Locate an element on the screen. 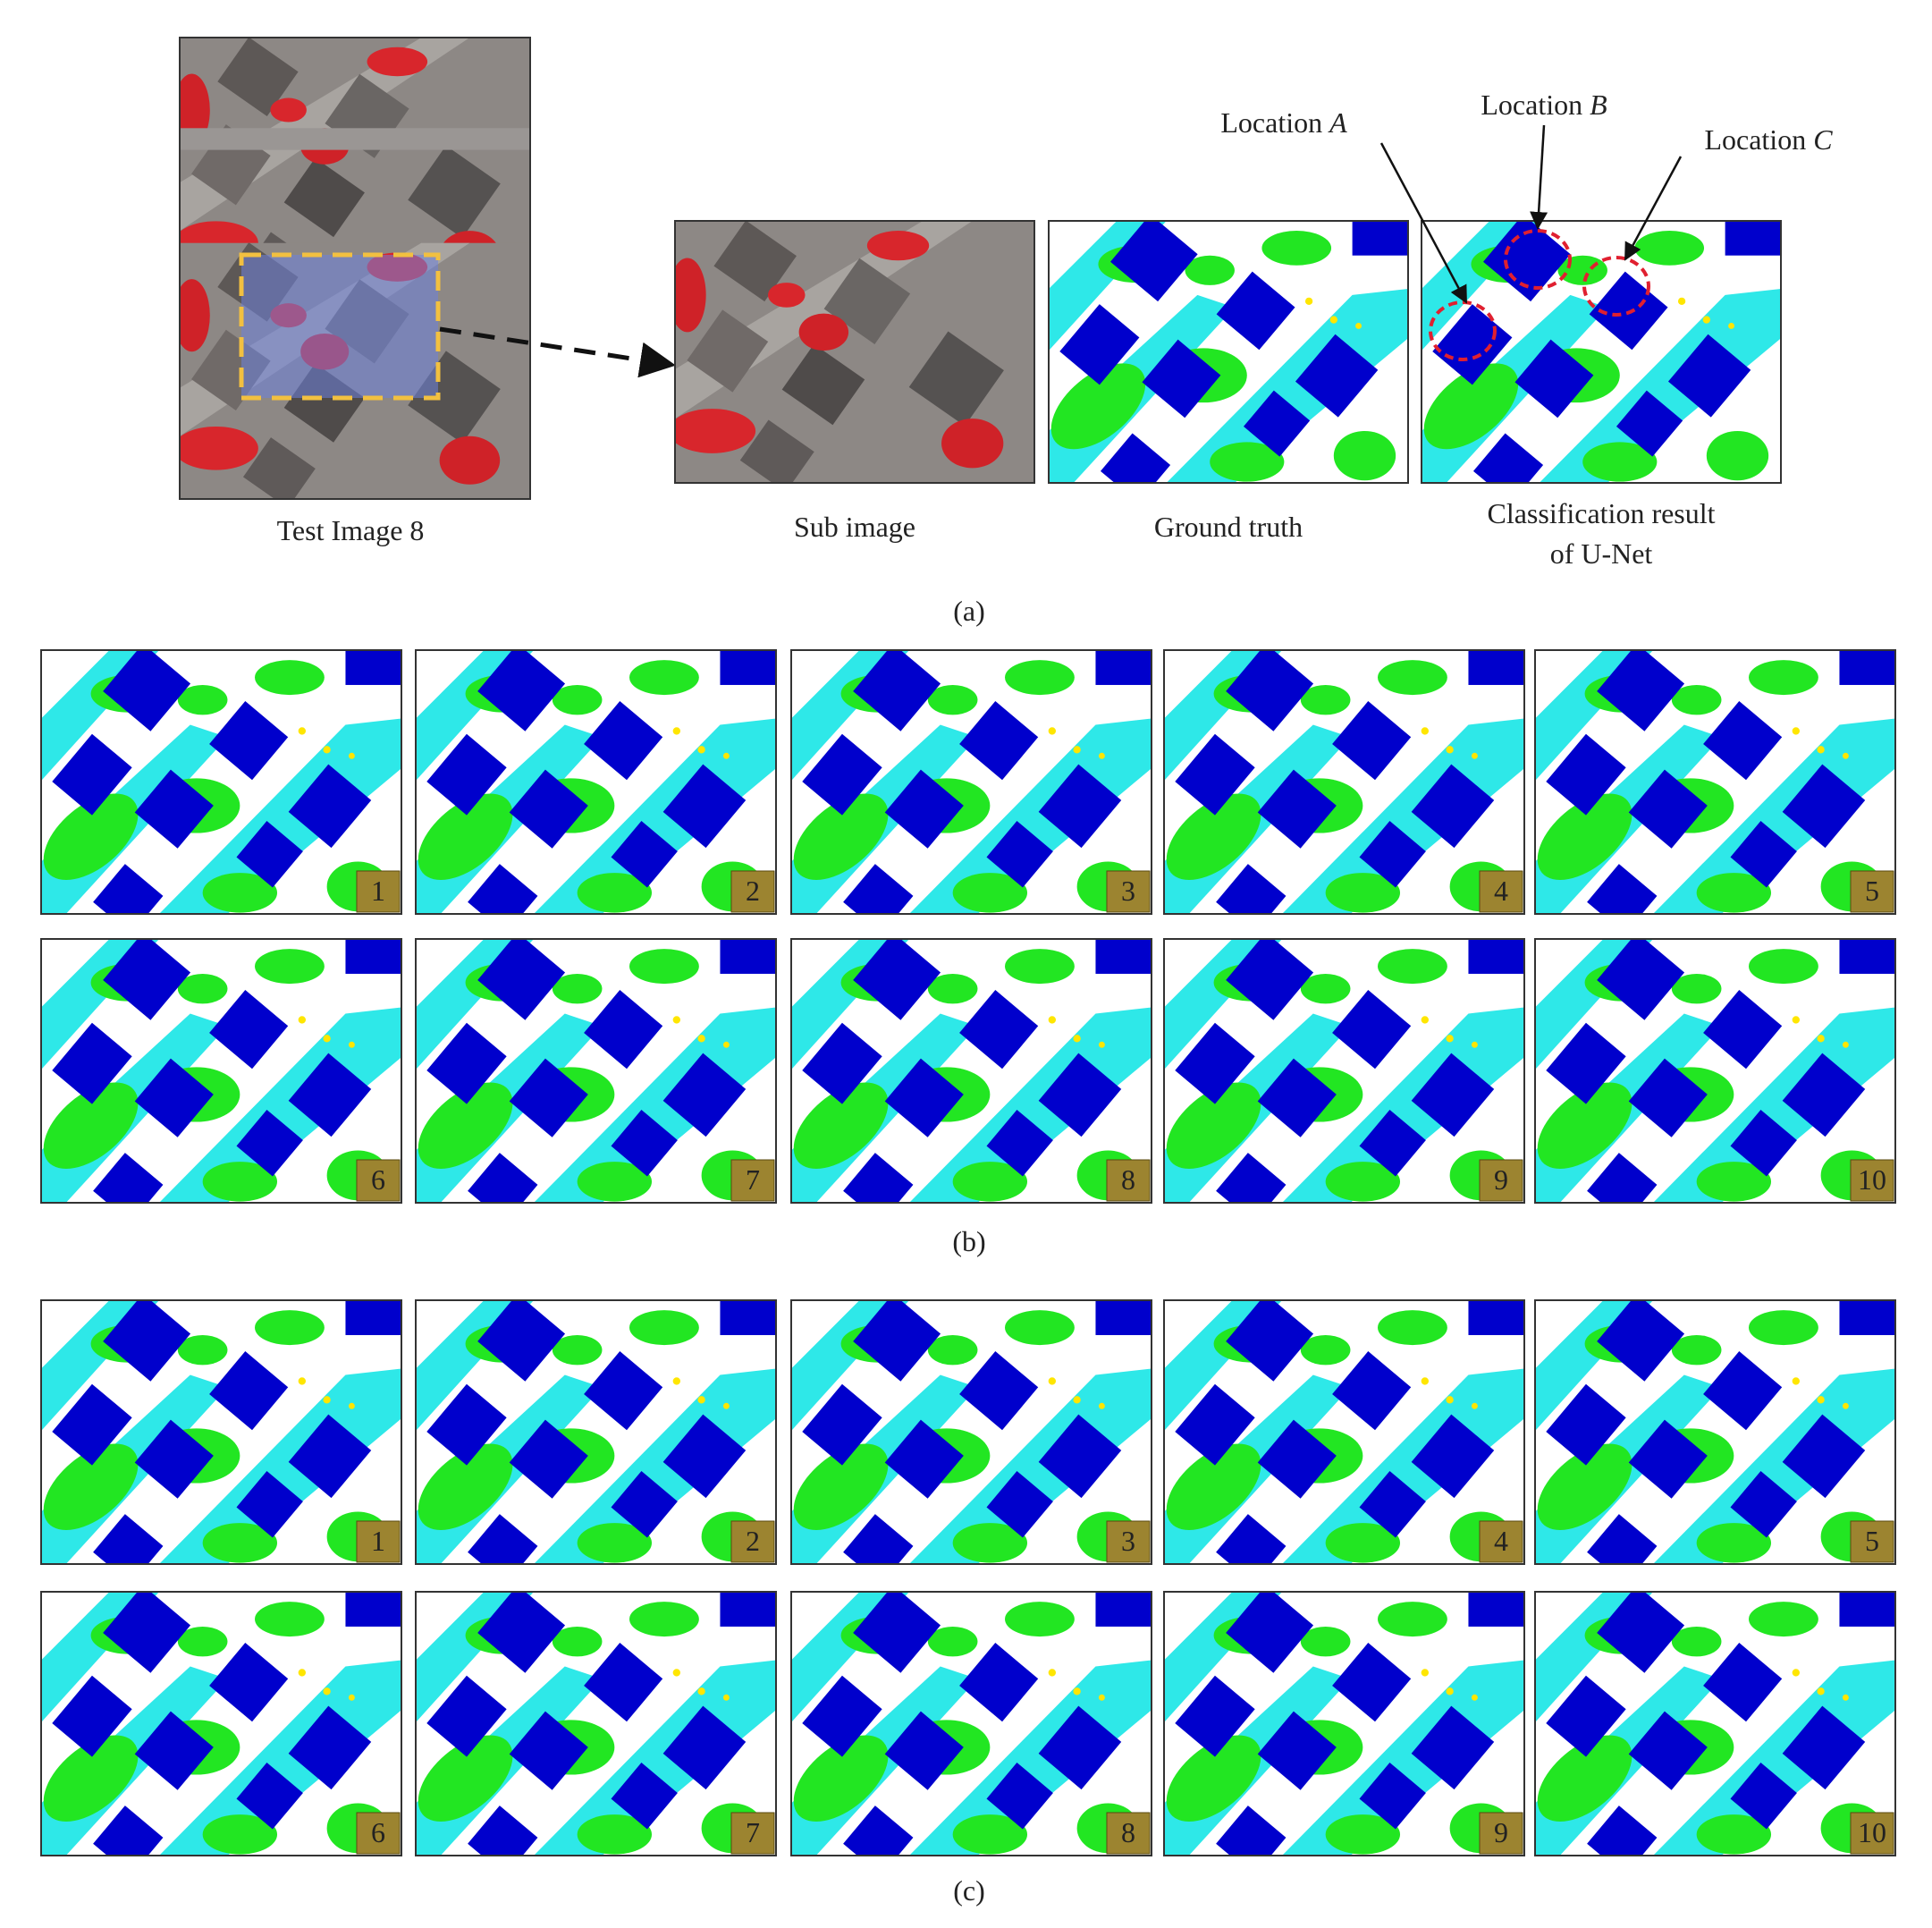  tile-number: 10 is located at coordinates (1872, 1832).